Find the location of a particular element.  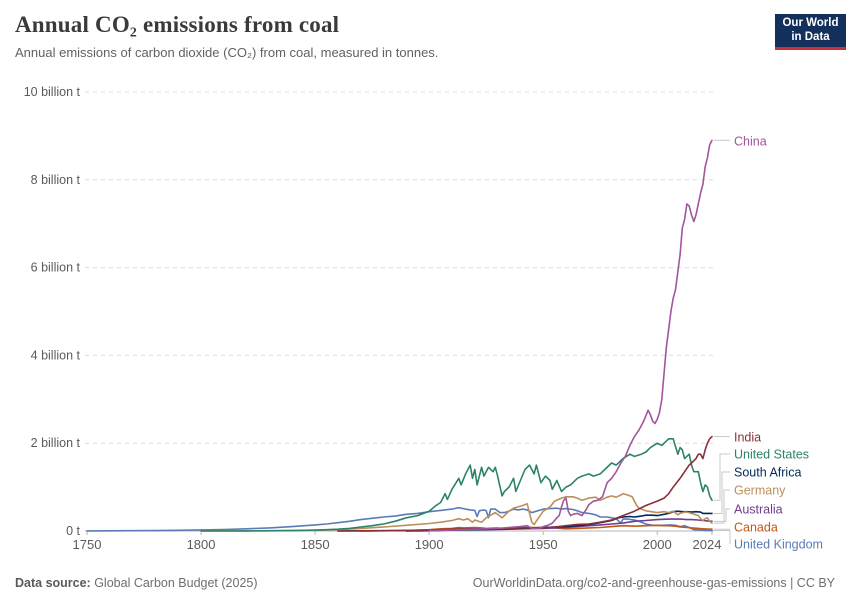

x-axis-tick-label: 2024 is located at coordinates (707, 544).